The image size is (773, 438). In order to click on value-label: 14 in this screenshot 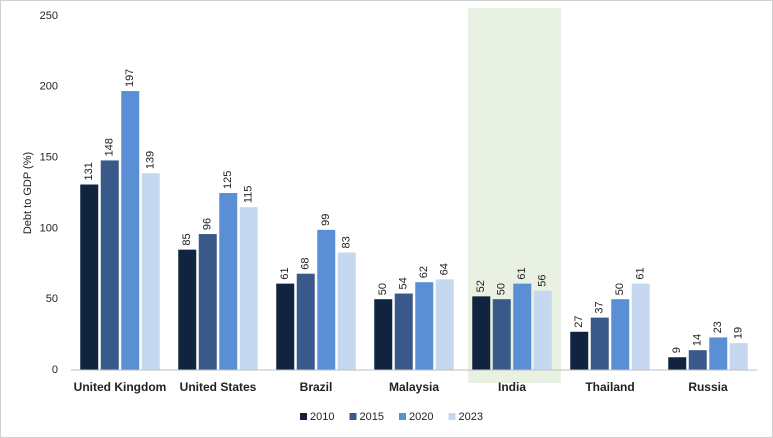, I will do `click(698, 340)`.